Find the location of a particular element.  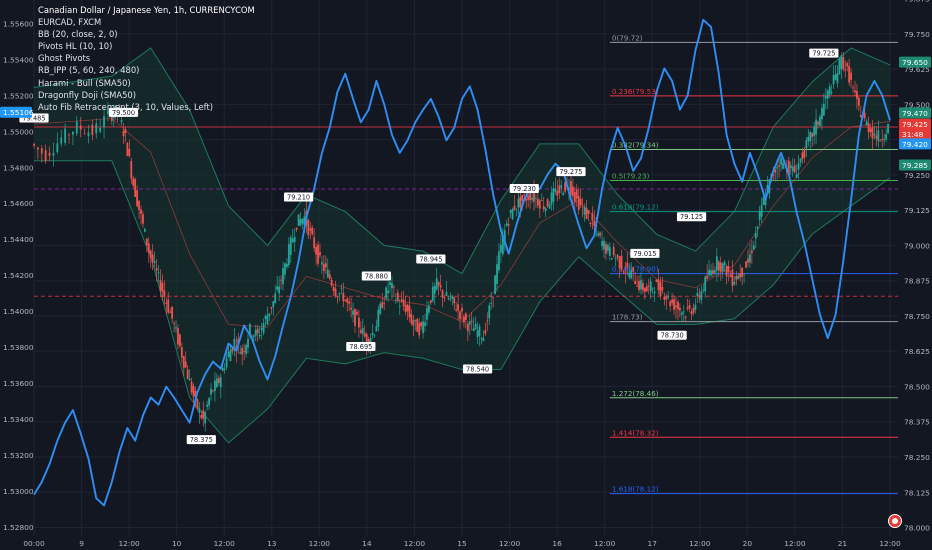

pivot-label: 79.210 is located at coordinates (298, 197).